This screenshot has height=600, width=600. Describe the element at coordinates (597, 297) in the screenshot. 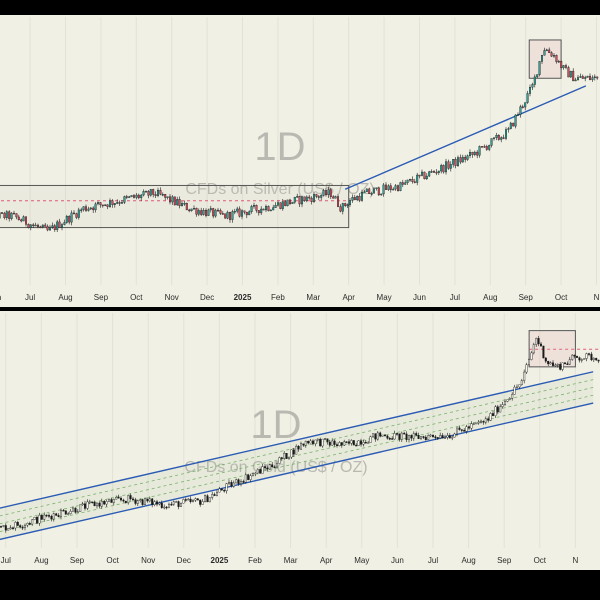

I see `time-axis-label: N` at that location.